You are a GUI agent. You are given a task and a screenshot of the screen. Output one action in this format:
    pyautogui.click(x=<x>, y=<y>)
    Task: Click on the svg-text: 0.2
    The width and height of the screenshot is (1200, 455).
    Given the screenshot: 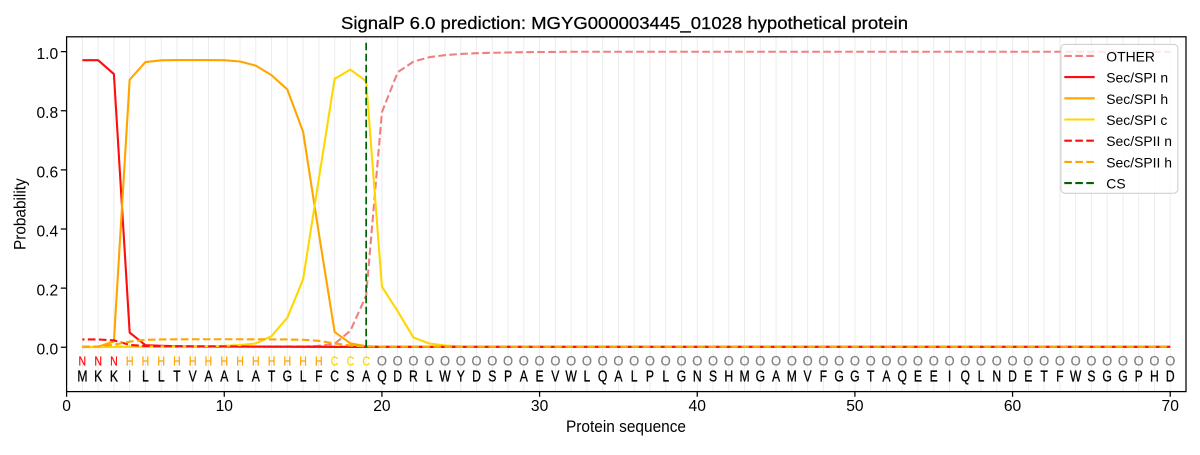 What is the action you would take?
    pyautogui.click(x=48, y=291)
    